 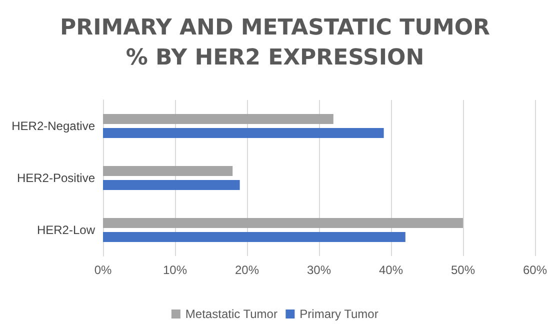 What do you see at coordinates (463, 270) in the screenshot?
I see `x-tick-label: 50%` at bounding box center [463, 270].